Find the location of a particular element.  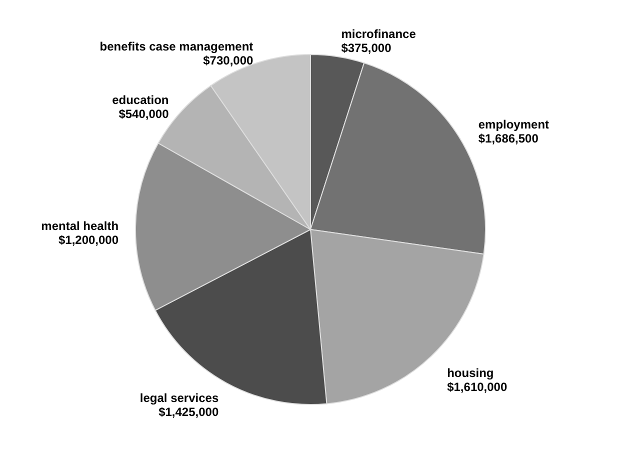

slice-label: housing is located at coordinates (470, 373).